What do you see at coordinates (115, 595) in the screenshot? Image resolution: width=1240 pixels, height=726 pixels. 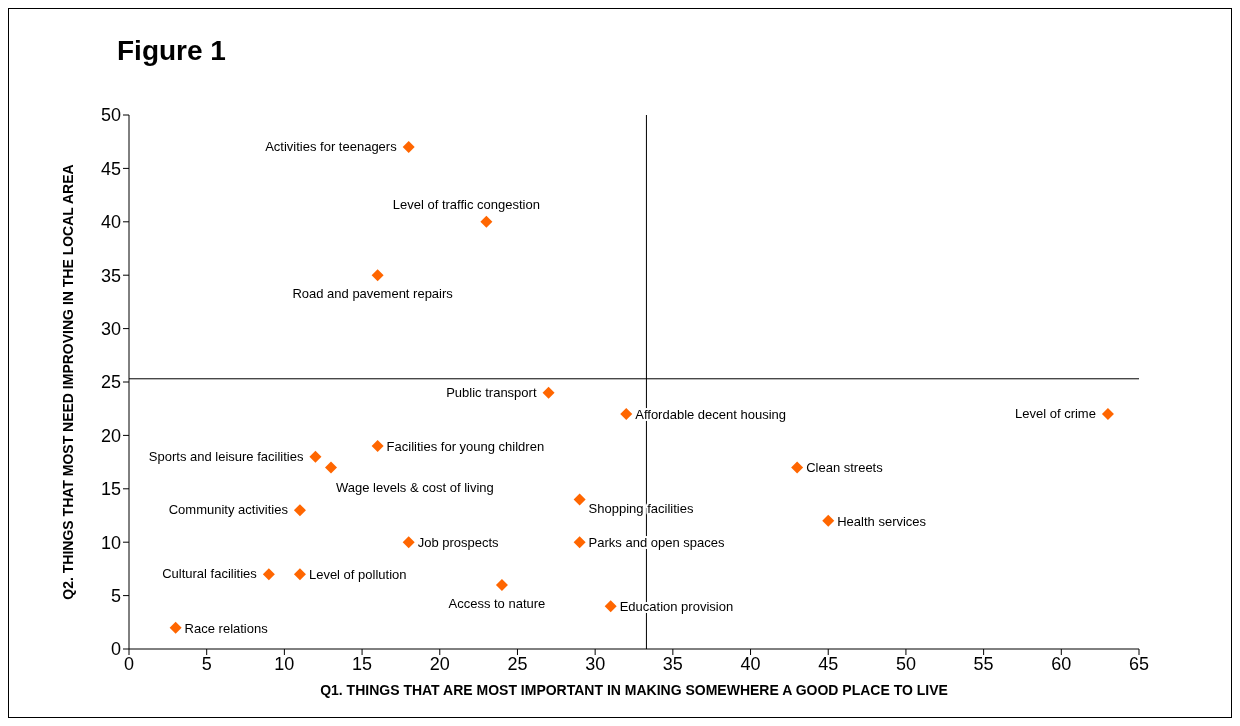 I see `y-tick-label: 5` at bounding box center [115, 595].